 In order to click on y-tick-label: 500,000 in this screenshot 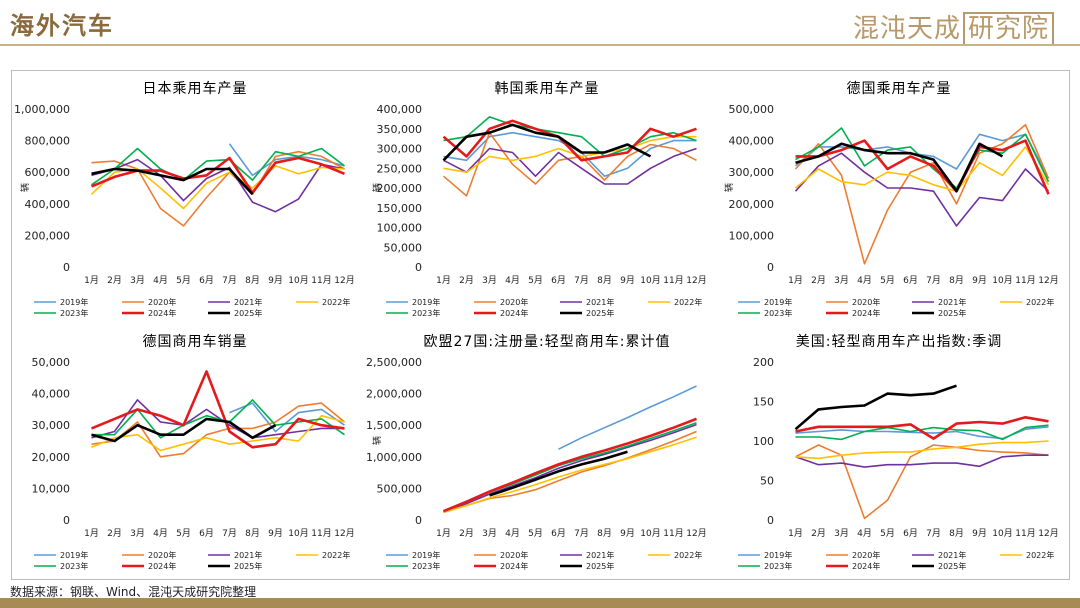, I will do `click(752, 109)`.